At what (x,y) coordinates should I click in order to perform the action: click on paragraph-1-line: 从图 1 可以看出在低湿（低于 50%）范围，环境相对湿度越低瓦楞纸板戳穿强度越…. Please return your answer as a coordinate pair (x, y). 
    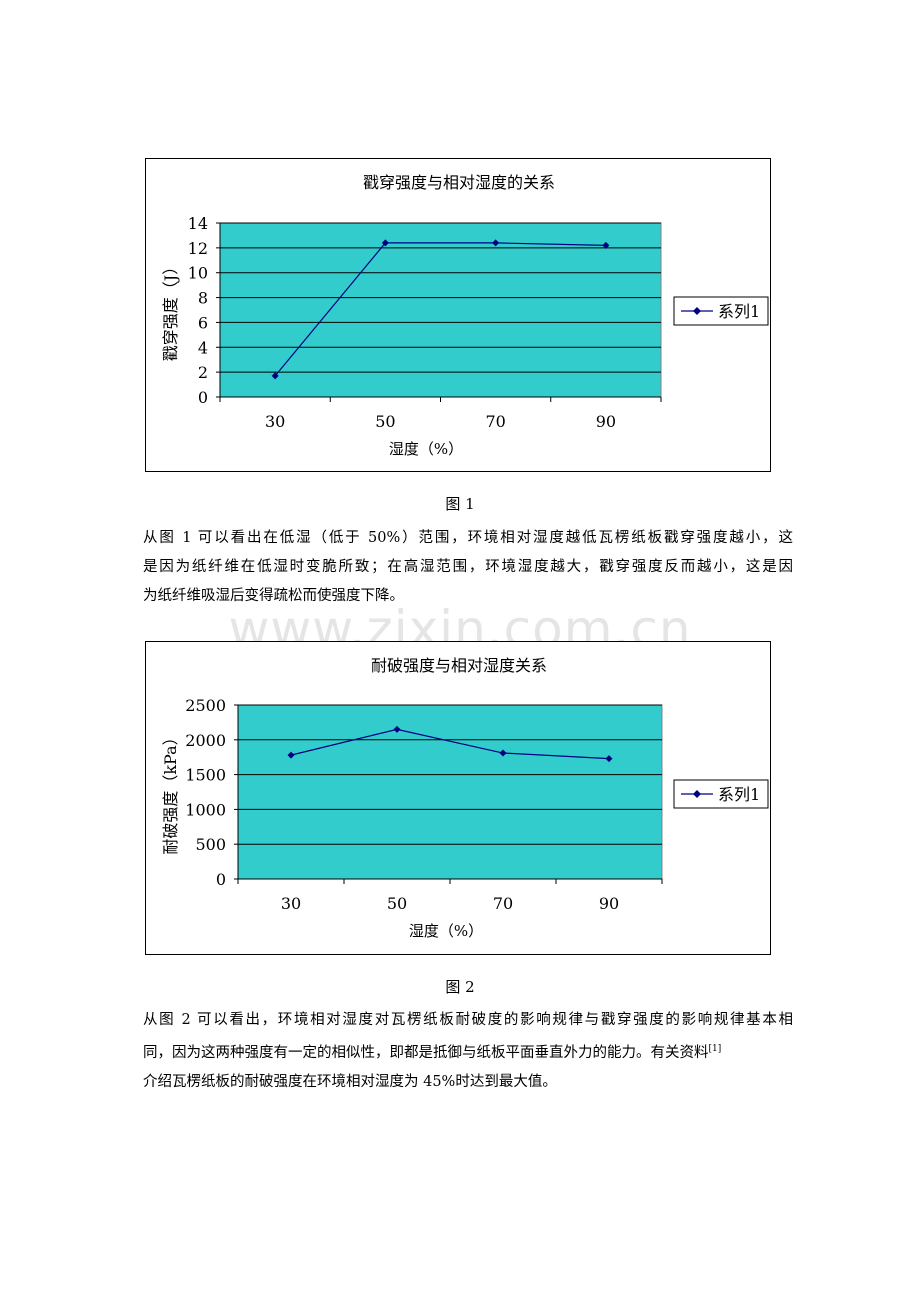
    Looking at the image, I should click on (468, 538).